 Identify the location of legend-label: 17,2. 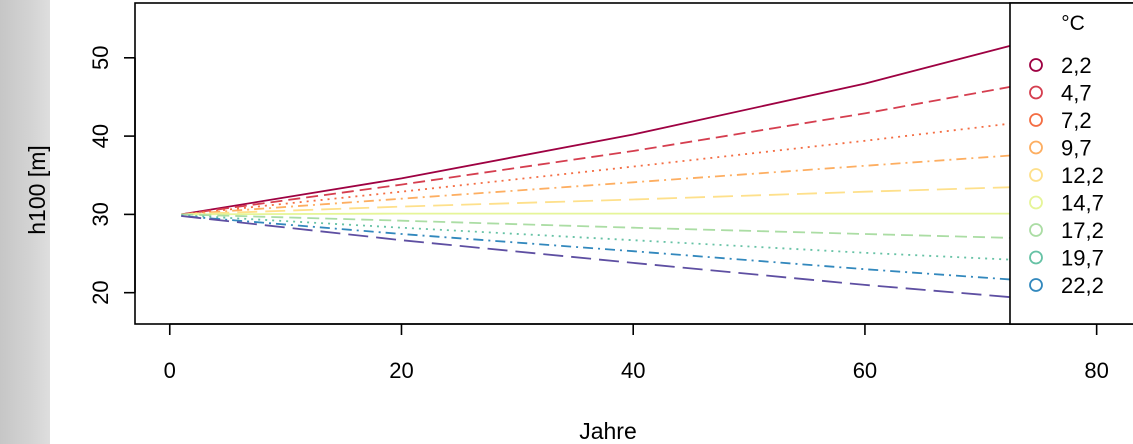
(1082, 230).